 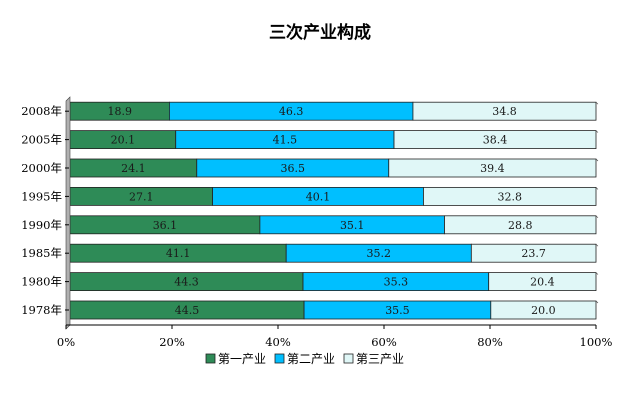 I want to click on legend: 第一产业 第二产业 第三产业, so click(x=304, y=359).